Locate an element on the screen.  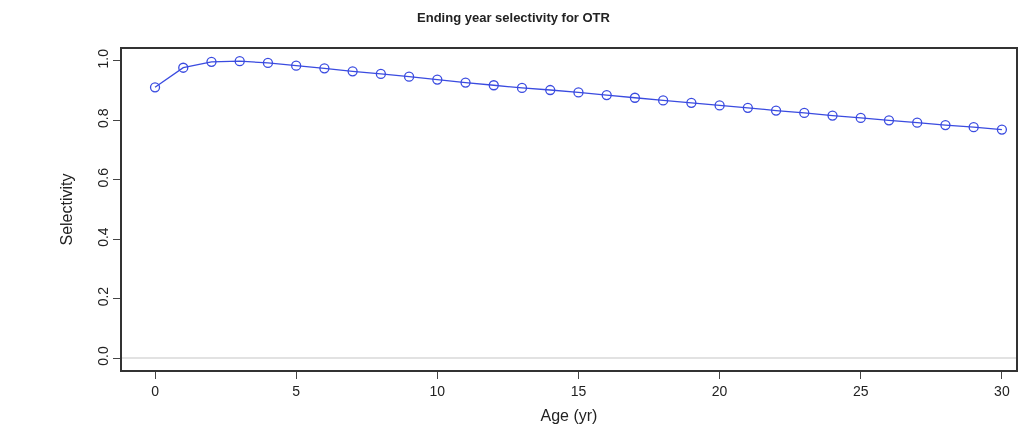
x-axis-title: Age (yr) is located at coordinates (569, 415).